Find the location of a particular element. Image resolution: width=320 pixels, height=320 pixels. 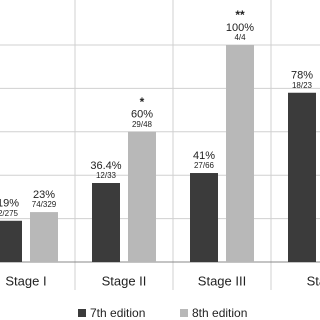

value-label: 36.4% is located at coordinates (105, 166).